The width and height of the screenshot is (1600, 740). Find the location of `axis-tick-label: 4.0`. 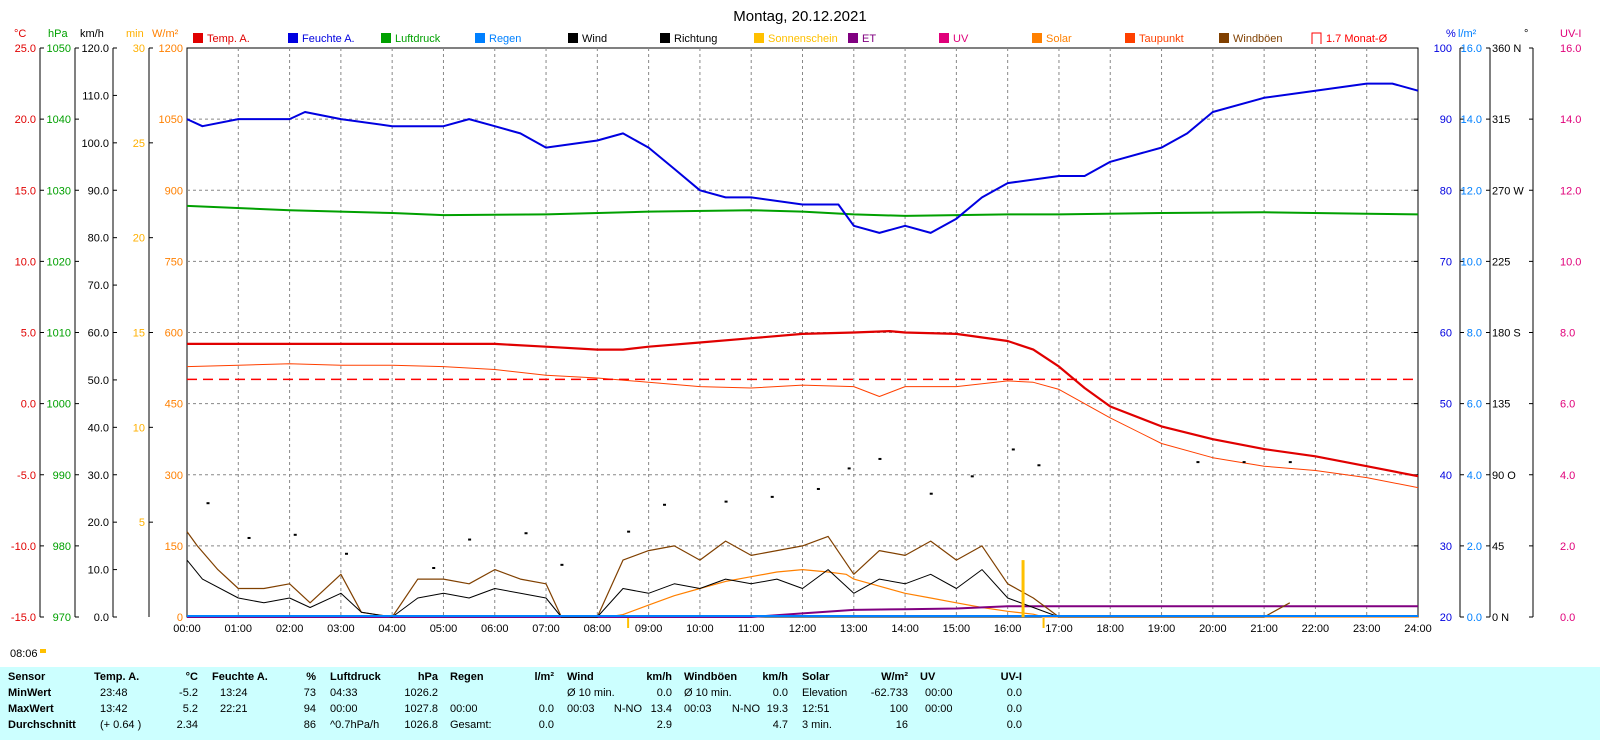

axis-tick-label: 4.0 is located at coordinates (1474, 476).